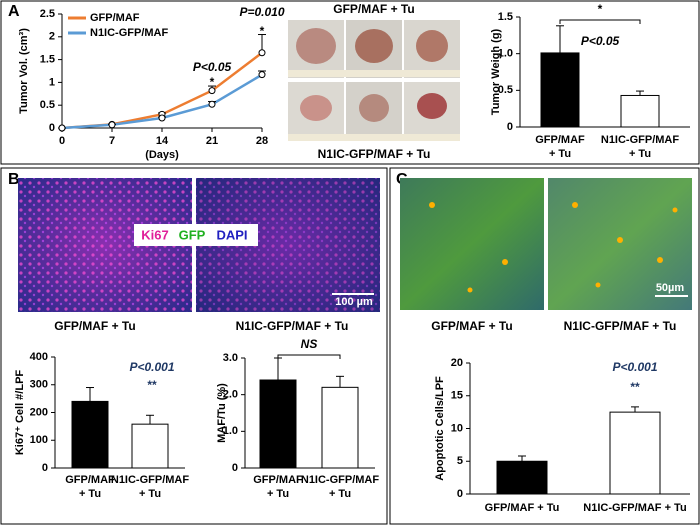 The height and width of the screenshot is (525, 700). I want to click on stain-label: Ki67, so click(154, 234).